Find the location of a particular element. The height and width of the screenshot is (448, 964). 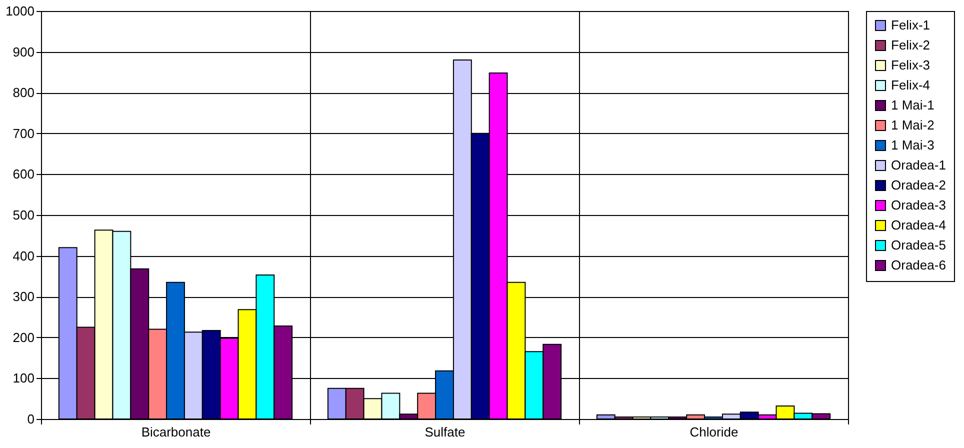

y-tick-label: 200 is located at coordinates (23, 337).